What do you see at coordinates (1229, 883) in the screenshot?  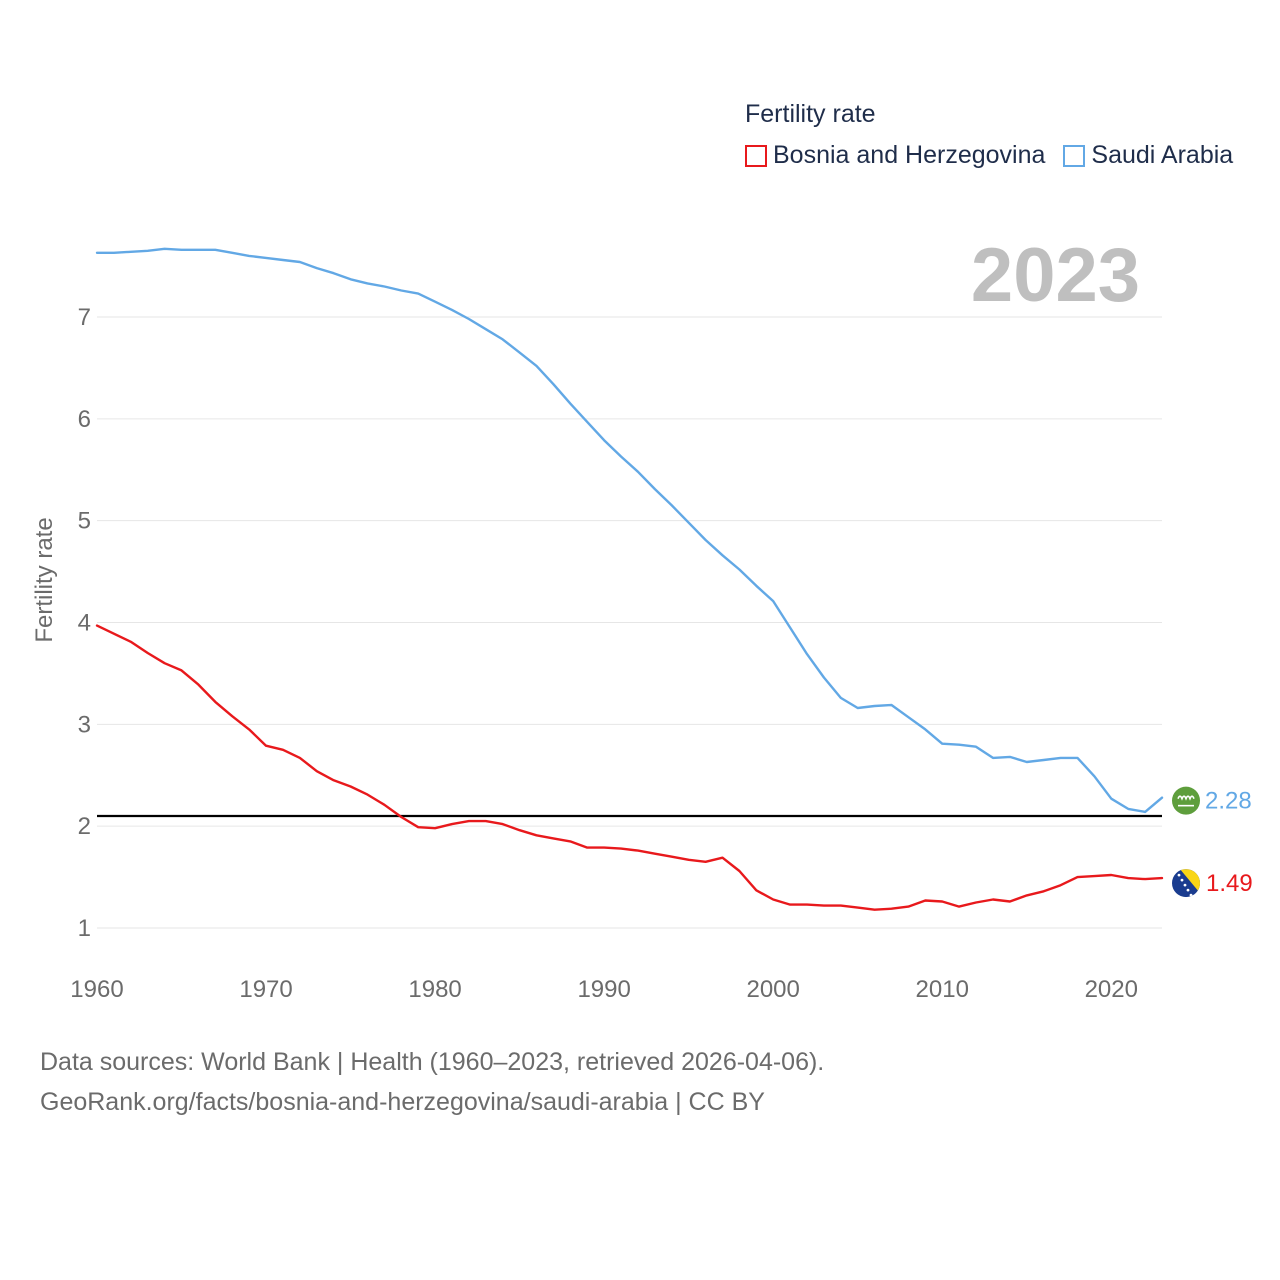 I see `bosnia-end-value: 1.49` at bounding box center [1229, 883].